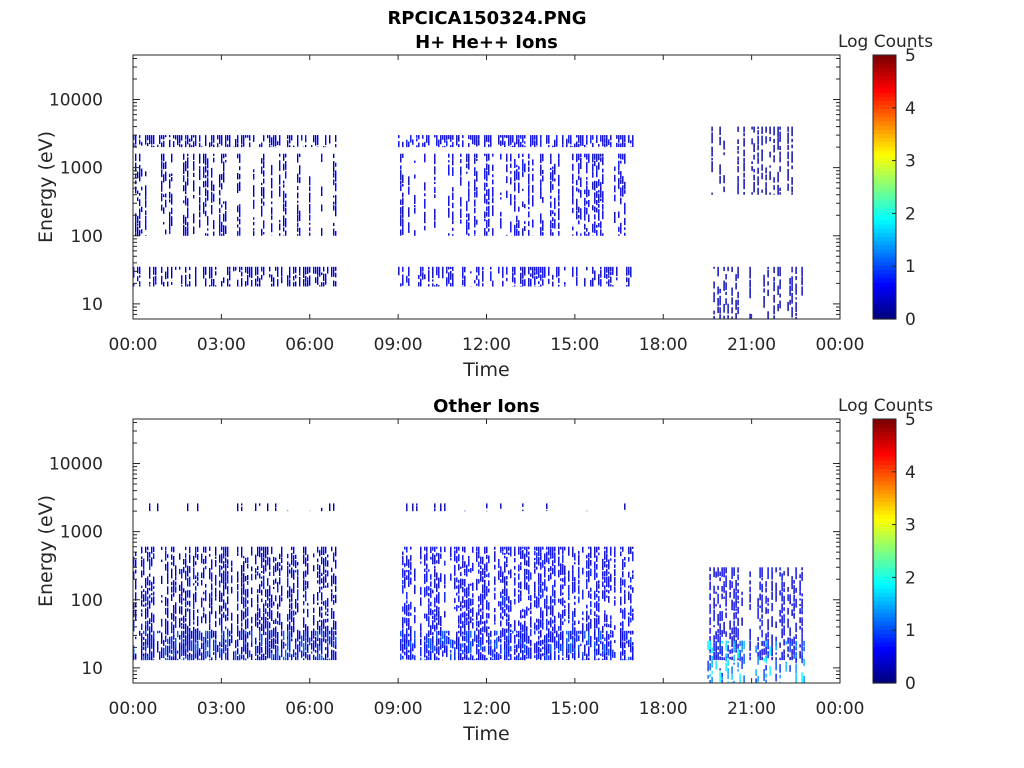  What do you see at coordinates (751, 709) in the screenshot?
I see `x-tick-label: 21:00` at bounding box center [751, 709].